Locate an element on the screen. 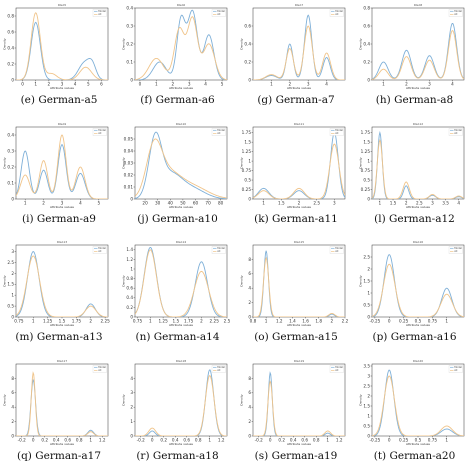 This screenshot has width=474, height=474. plot-title: RGA16 is located at coordinates (417, 242).